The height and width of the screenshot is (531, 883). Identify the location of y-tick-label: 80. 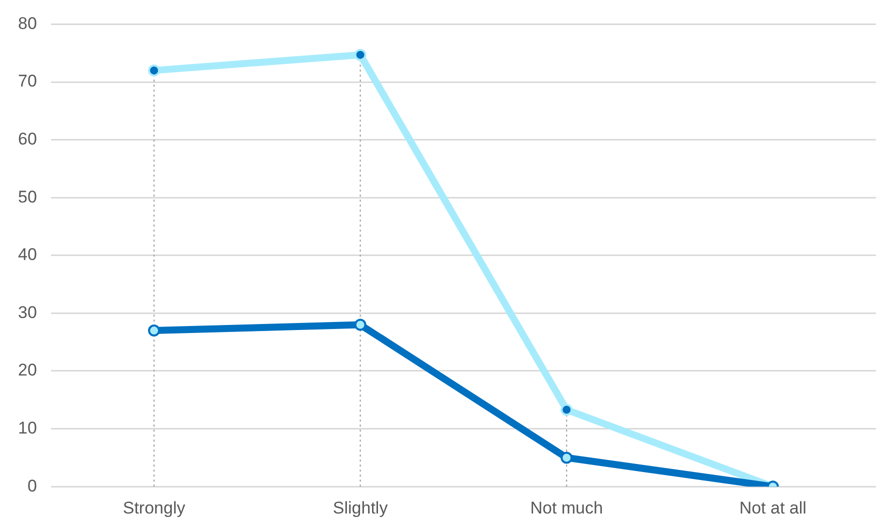
(27, 23).